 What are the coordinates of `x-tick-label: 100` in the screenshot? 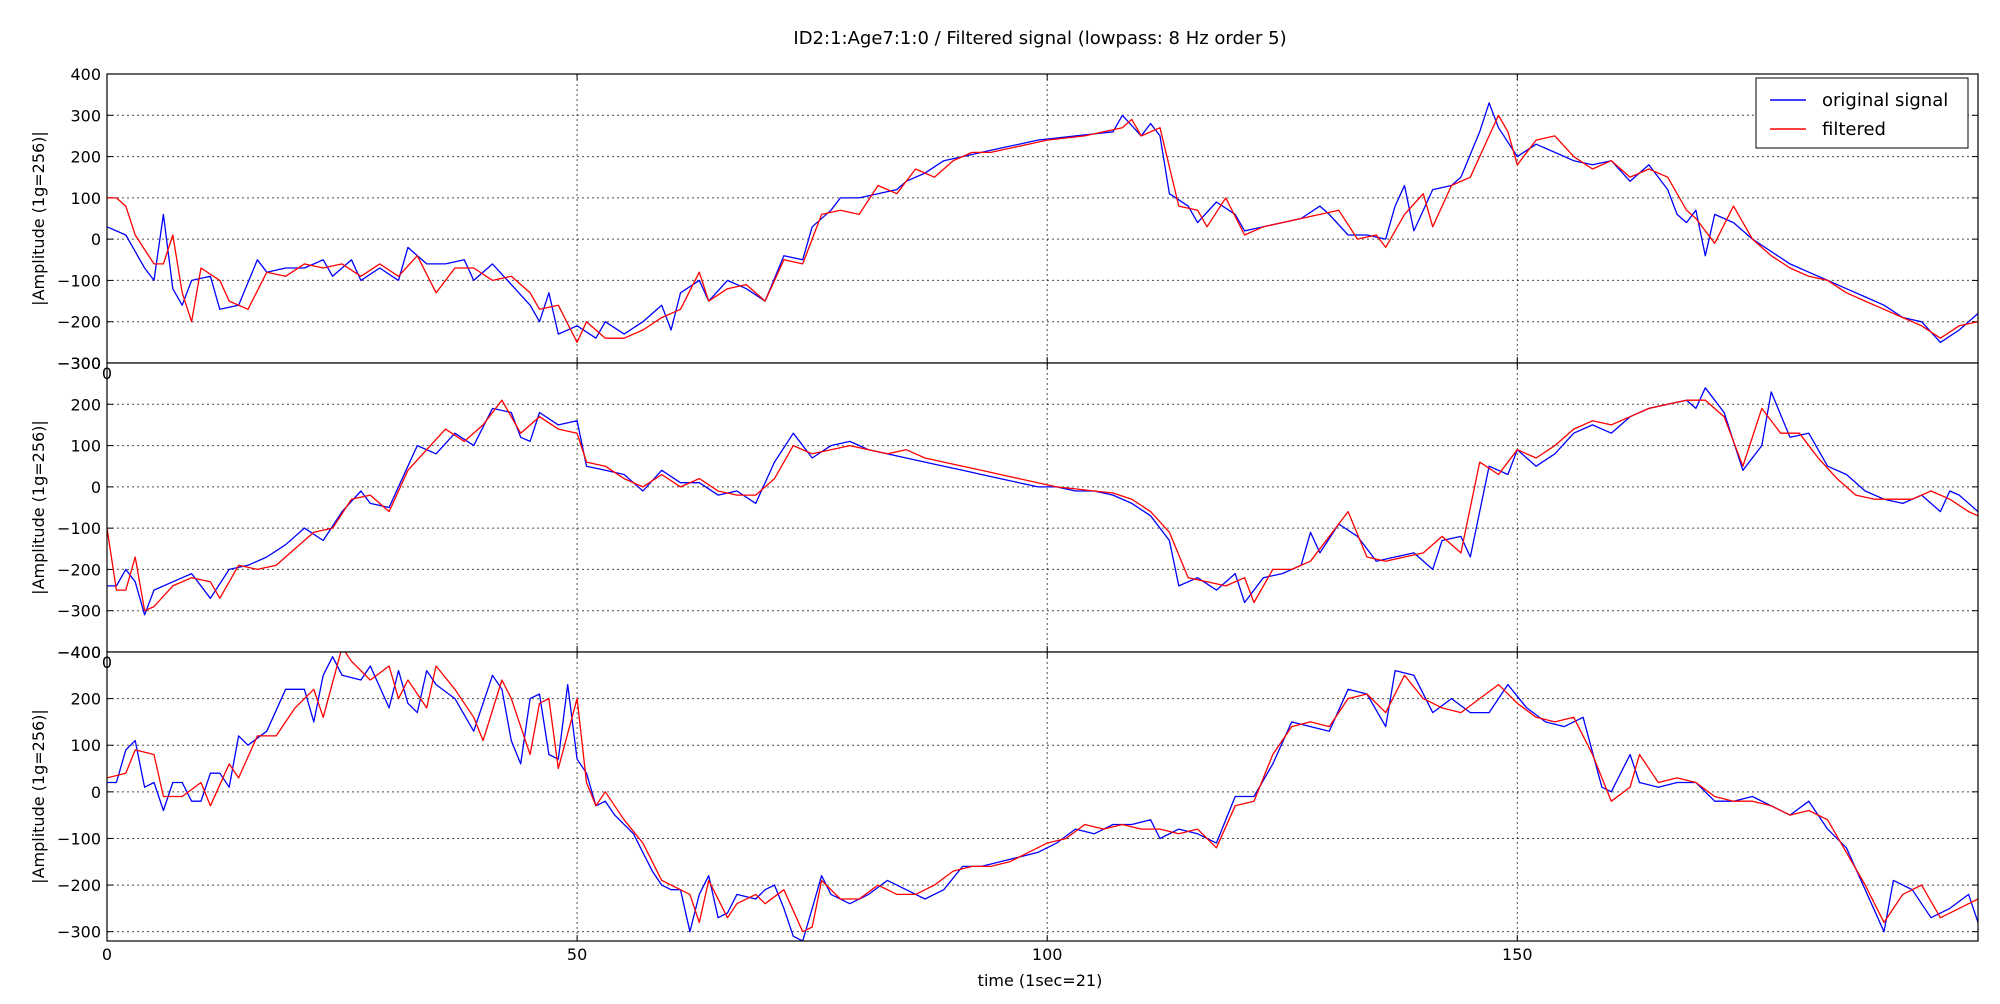 It's located at (1047, 954).